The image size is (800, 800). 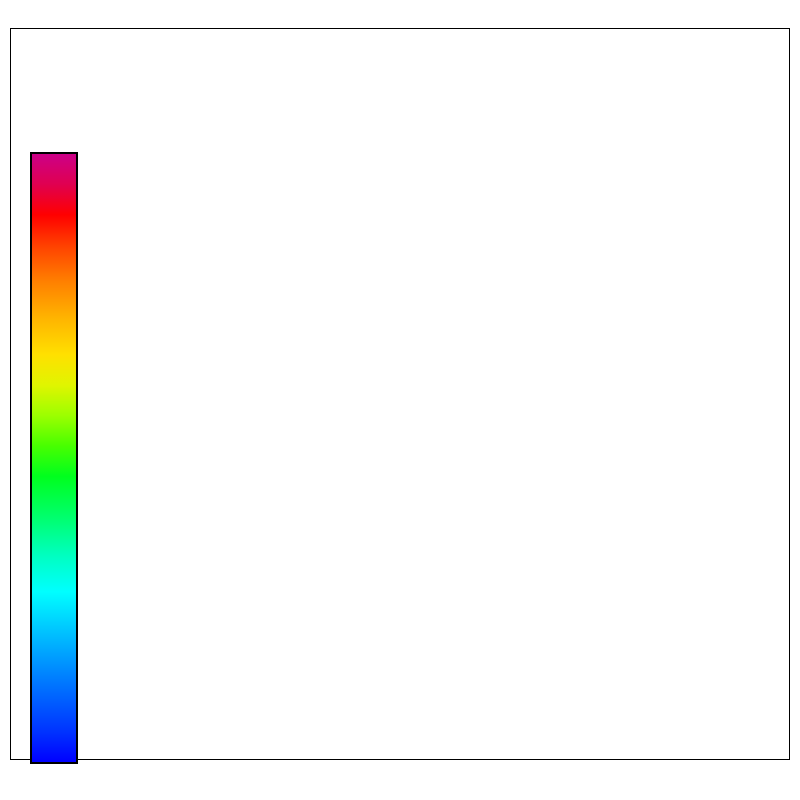 I want to click on colorbar, so click(x=54, y=458).